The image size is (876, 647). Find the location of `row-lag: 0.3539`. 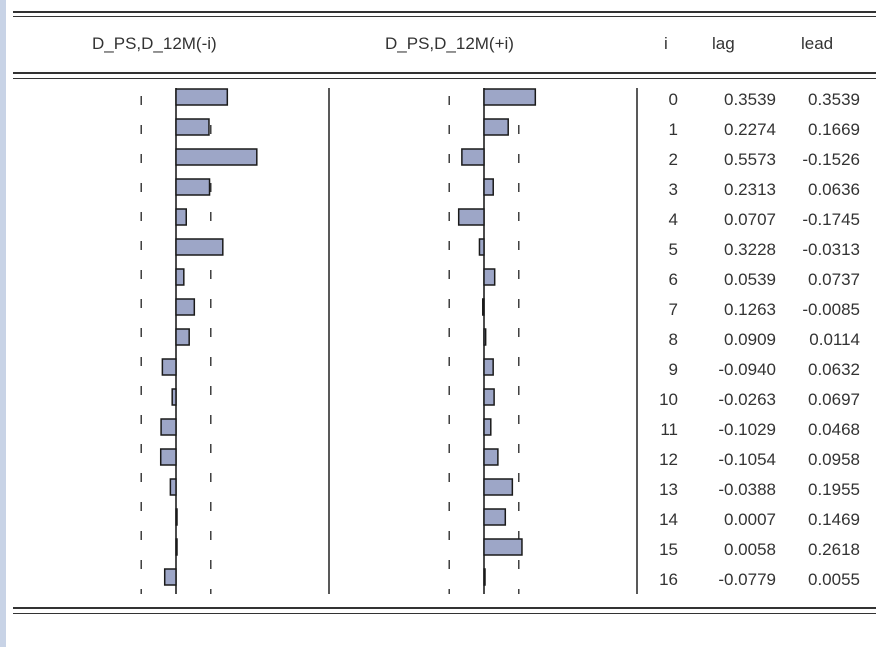

row-lag: 0.3539 is located at coordinates (750, 99).